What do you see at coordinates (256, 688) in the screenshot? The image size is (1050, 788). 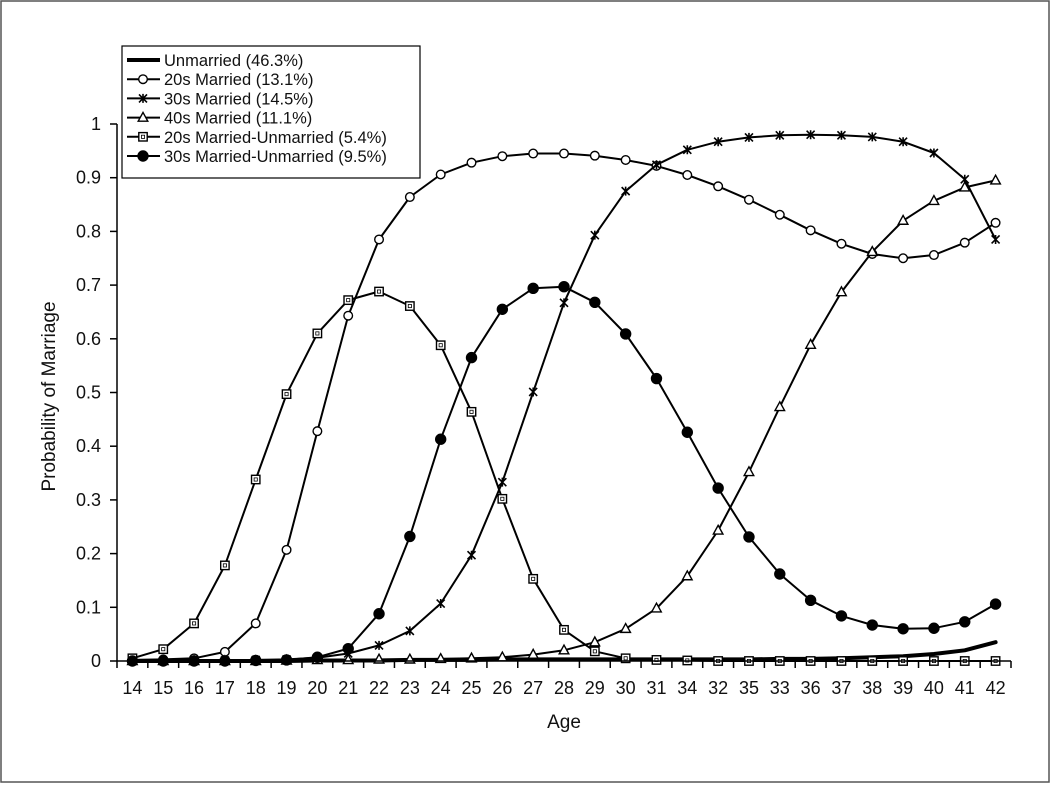 I see `x-tick-label: 18` at bounding box center [256, 688].